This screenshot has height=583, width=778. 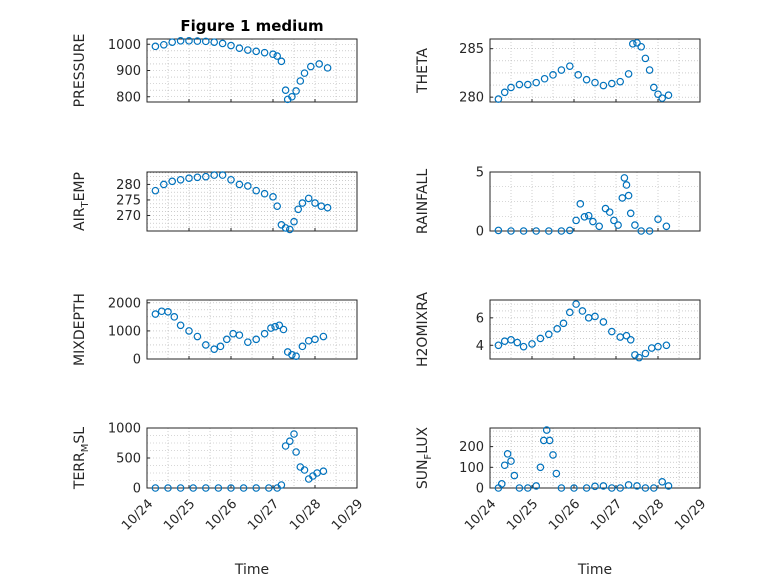 I want to click on panel-rainfall: 0 5 RAINFALL, so click(x=558, y=203).